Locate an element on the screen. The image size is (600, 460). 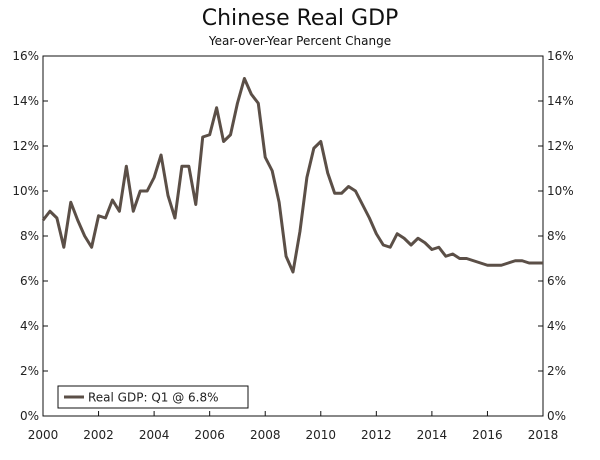
legend-label: Real GDP: Q1 @ 6.8% is located at coordinates (153, 398).